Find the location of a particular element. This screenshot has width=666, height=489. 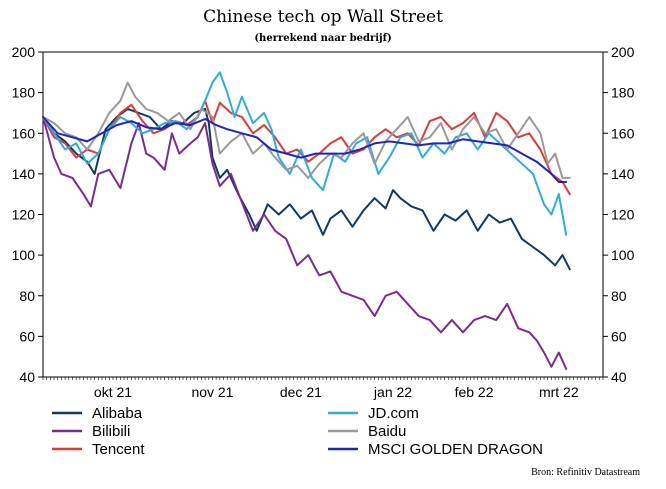

source-note: Bron: Refinitiv Datastream is located at coordinates (585, 472).